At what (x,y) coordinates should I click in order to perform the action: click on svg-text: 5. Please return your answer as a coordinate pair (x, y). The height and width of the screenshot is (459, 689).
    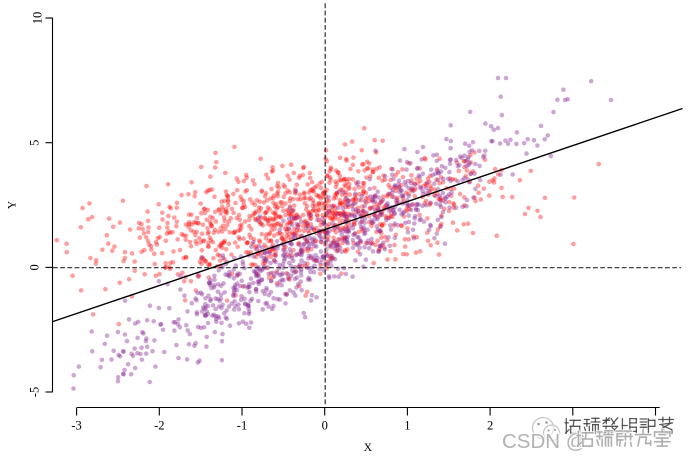
    Looking at the image, I should click on (35, 143).